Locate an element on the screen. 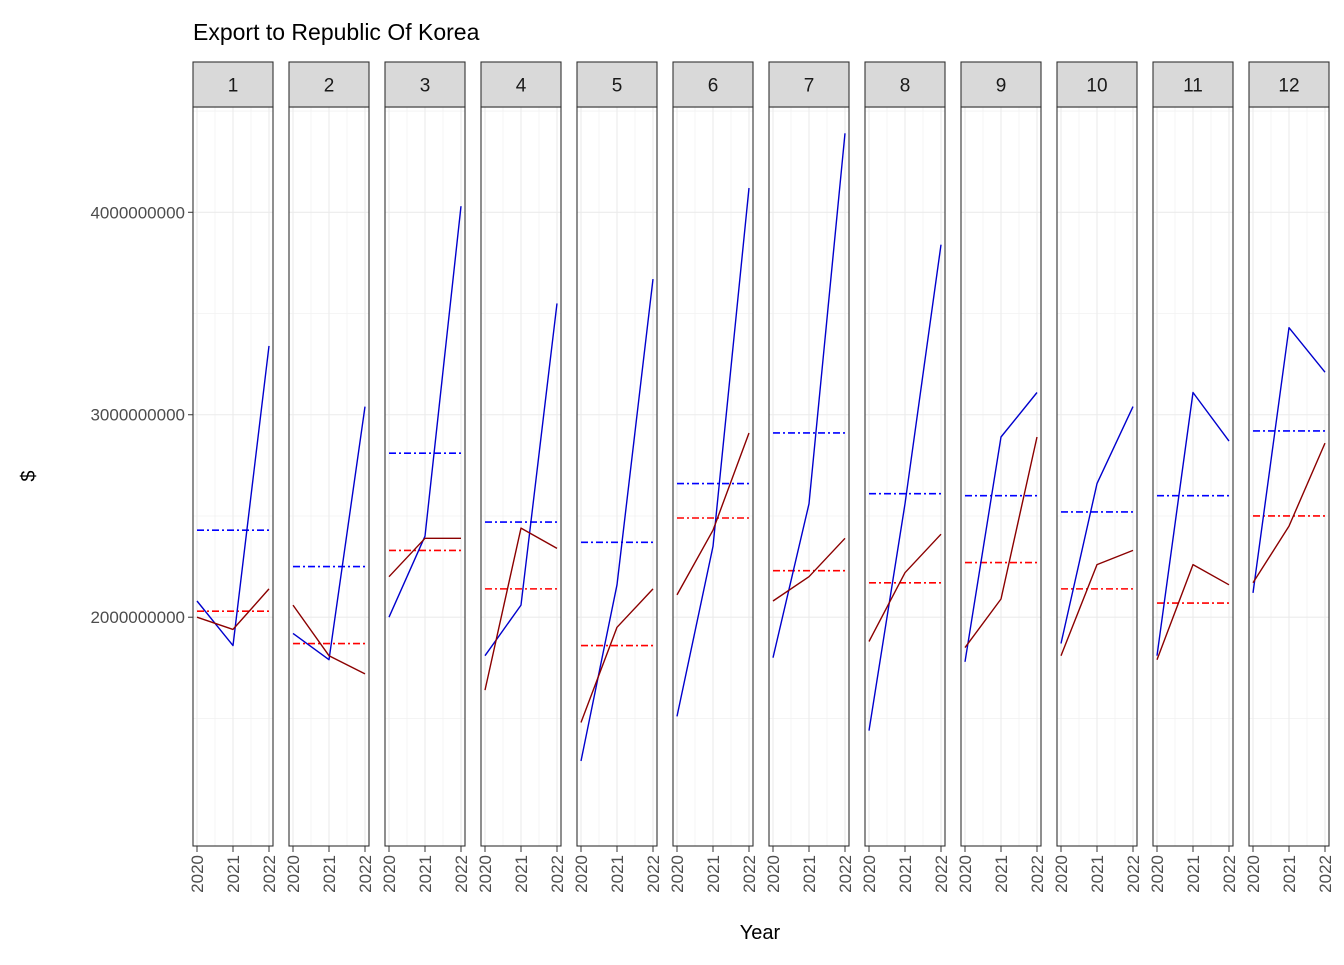 Image resolution: width=1344 pixels, height=965 pixels. facet-strip-label: 12 is located at coordinates (1288, 86).